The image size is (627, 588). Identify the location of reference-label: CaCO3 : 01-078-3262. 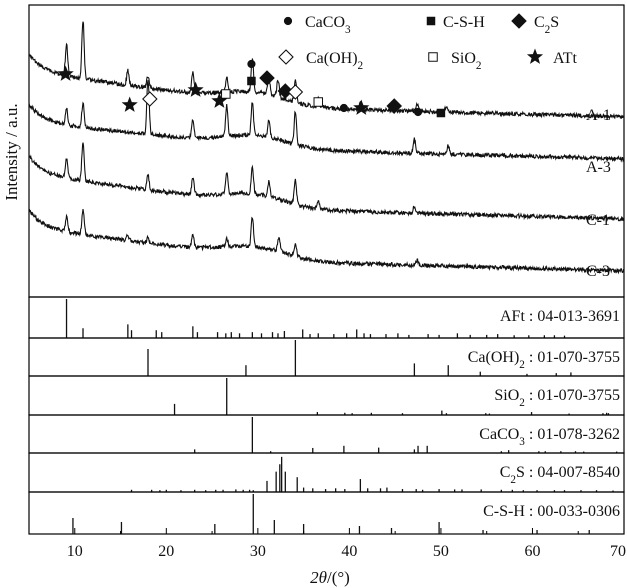
(549, 437).